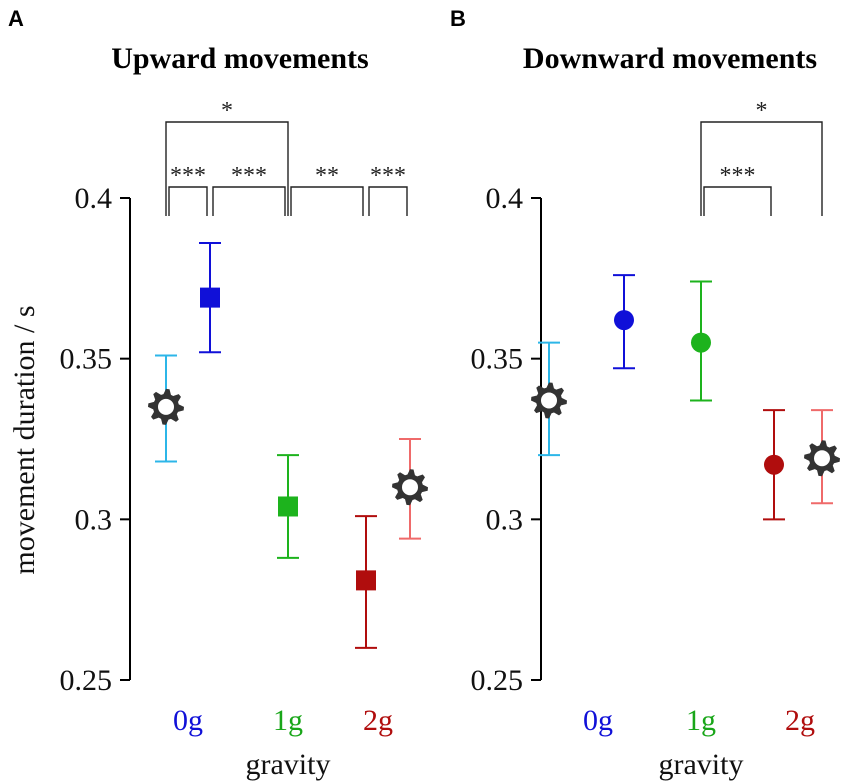  I want to click on y-axis-title: movement duration / s, so click(24, 439).